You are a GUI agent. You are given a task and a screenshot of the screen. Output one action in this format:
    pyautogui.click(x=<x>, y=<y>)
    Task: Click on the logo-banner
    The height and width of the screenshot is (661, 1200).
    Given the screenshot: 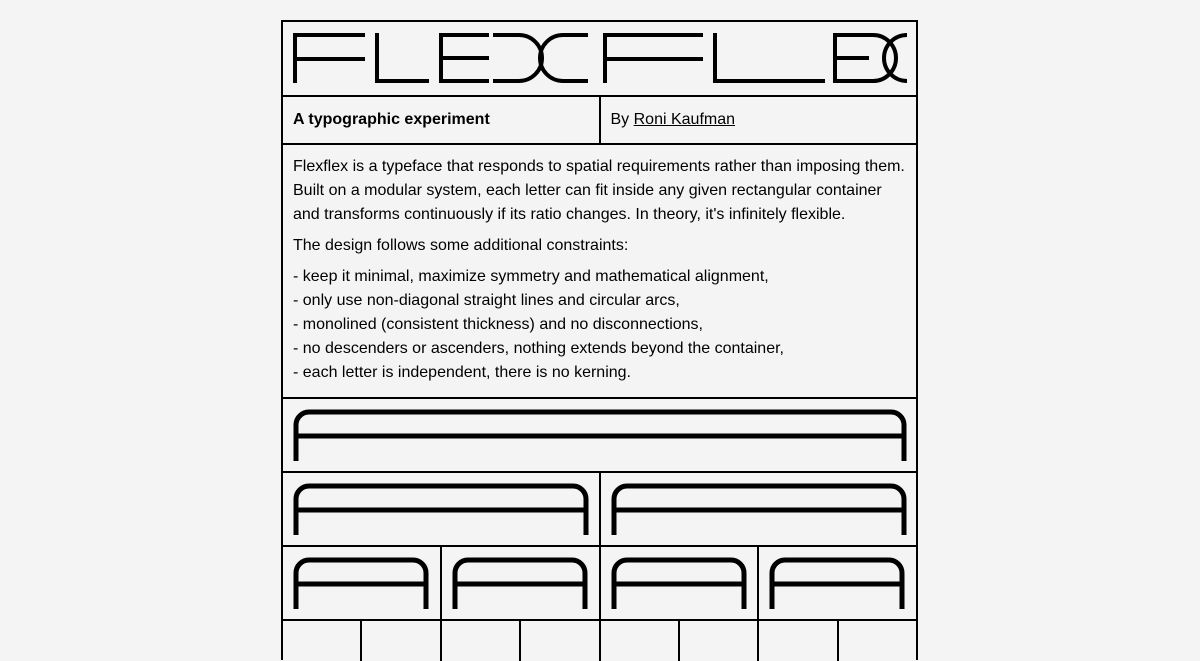 What is the action you would take?
    pyautogui.click(x=599, y=59)
    